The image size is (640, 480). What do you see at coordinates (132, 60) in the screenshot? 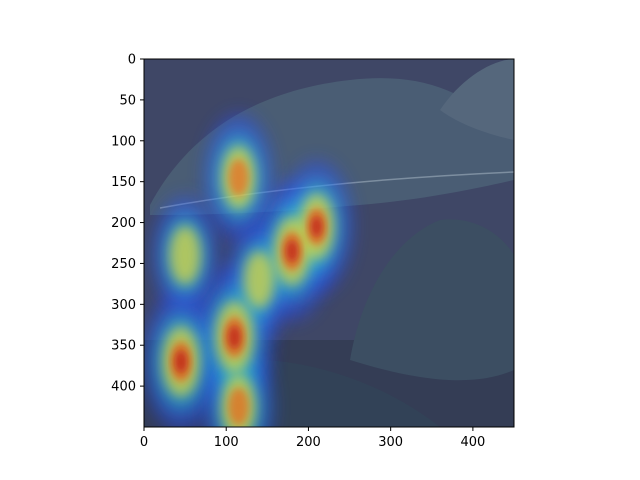
I see `y-tick-label: 0` at bounding box center [132, 60].